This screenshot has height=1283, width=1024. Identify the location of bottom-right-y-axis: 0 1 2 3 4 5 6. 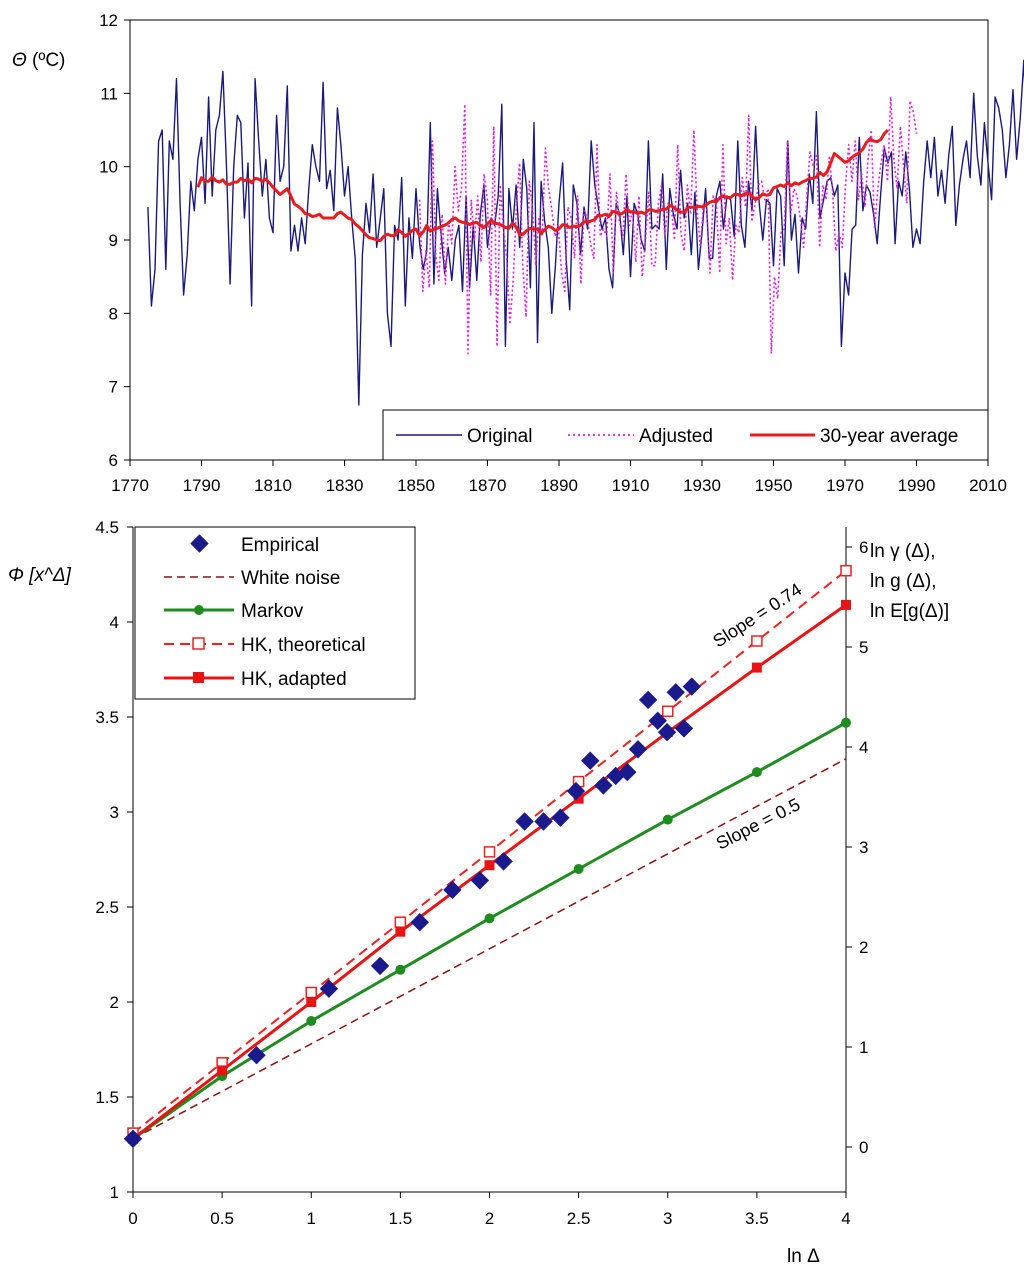
(857, 847).